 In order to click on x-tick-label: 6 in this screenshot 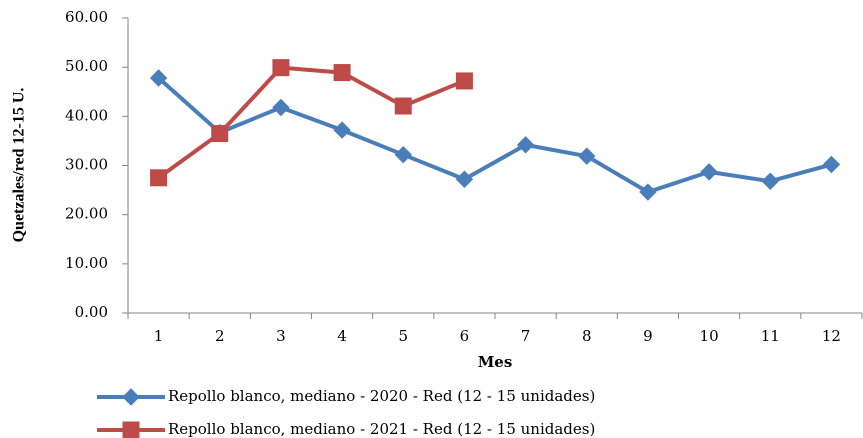, I will do `click(465, 336)`.